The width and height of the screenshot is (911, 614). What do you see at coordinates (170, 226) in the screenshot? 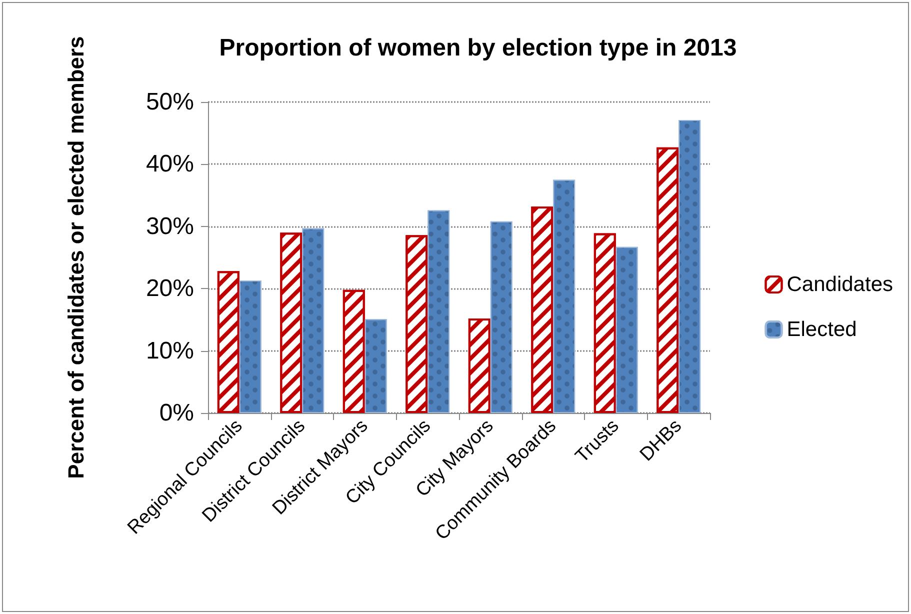
I see `y-tick-label: 30%` at bounding box center [170, 226].